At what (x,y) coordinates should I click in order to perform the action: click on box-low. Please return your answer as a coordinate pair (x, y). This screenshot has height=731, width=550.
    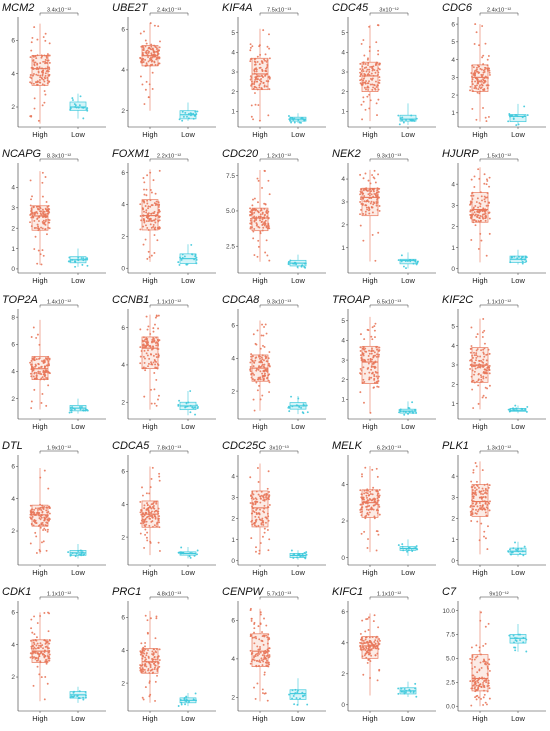
    Looking at the image, I should click on (188, 112).